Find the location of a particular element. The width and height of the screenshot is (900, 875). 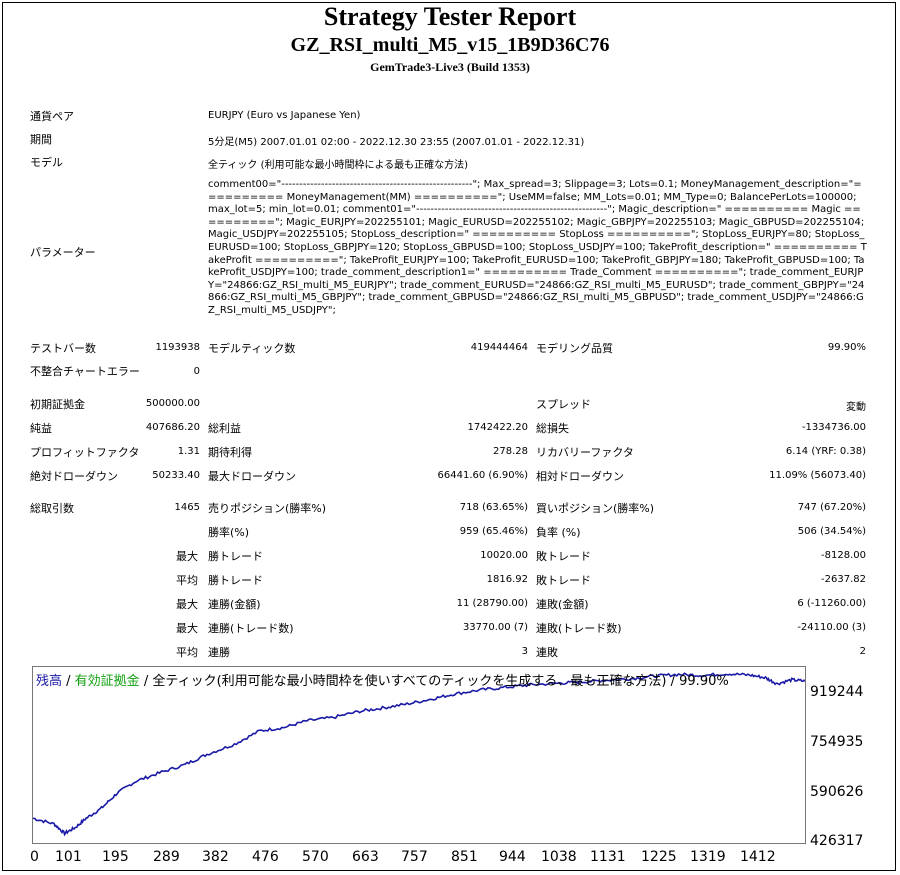

spread-label: スプレッド is located at coordinates (563, 404).